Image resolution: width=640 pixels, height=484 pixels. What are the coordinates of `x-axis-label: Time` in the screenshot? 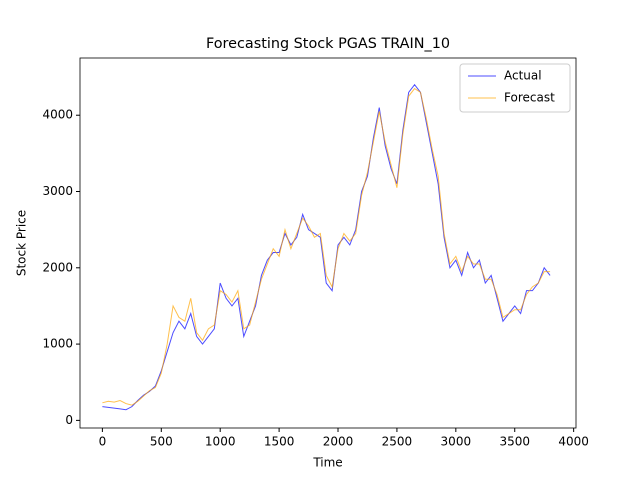 It's located at (327, 463).